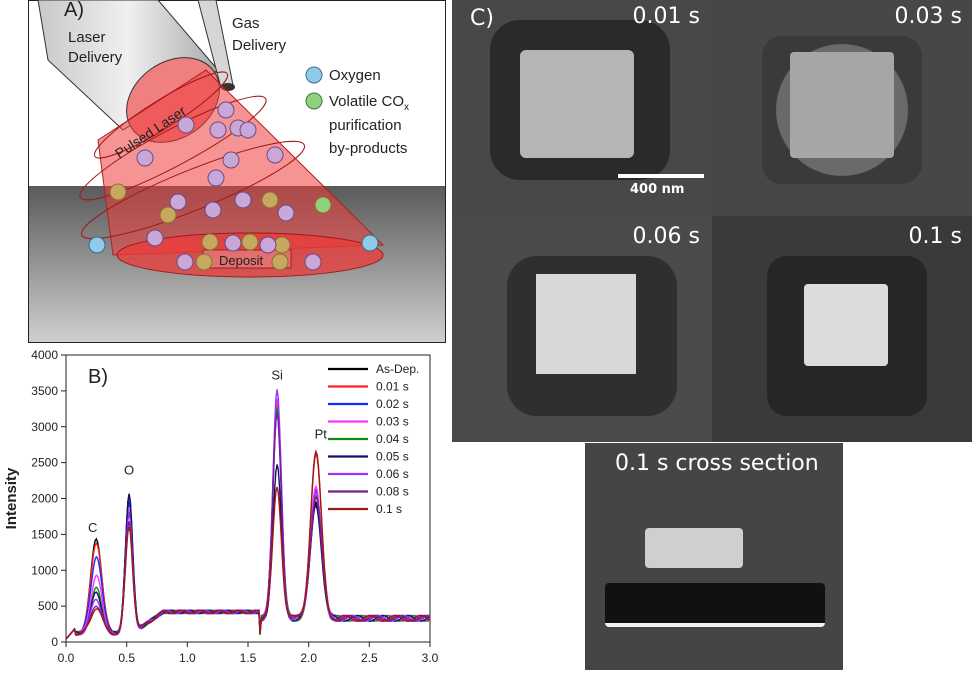 The height and width of the screenshot is (675, 972). I want to click on legend-label: 0.01 s, so click(392, 387).